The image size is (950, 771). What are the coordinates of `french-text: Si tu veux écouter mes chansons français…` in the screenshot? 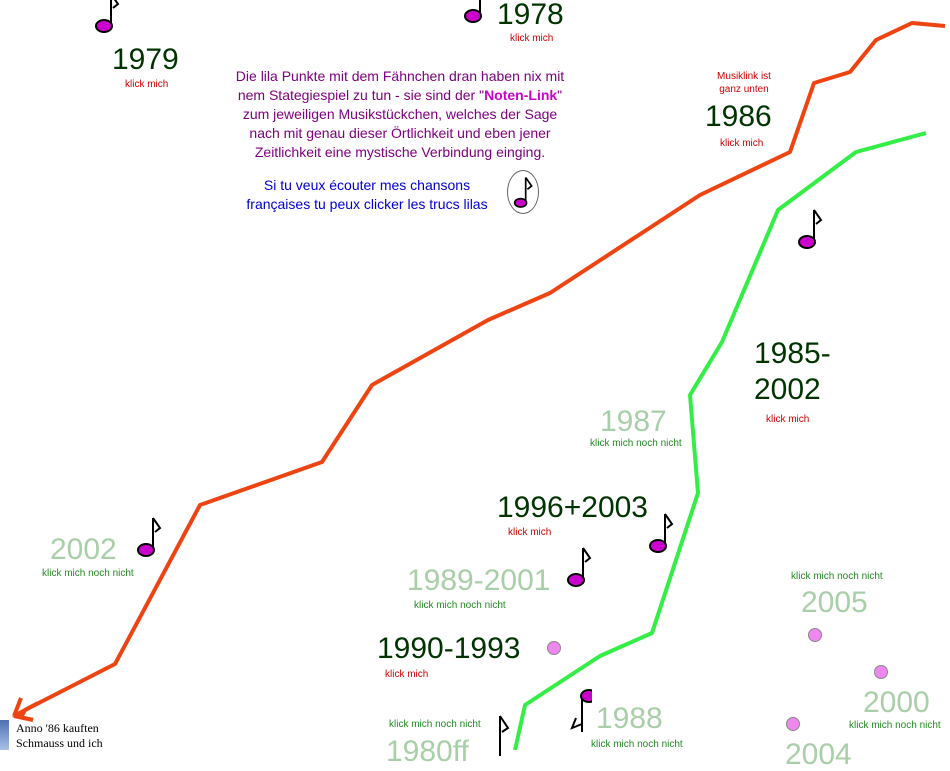 It's located at (367, 194).